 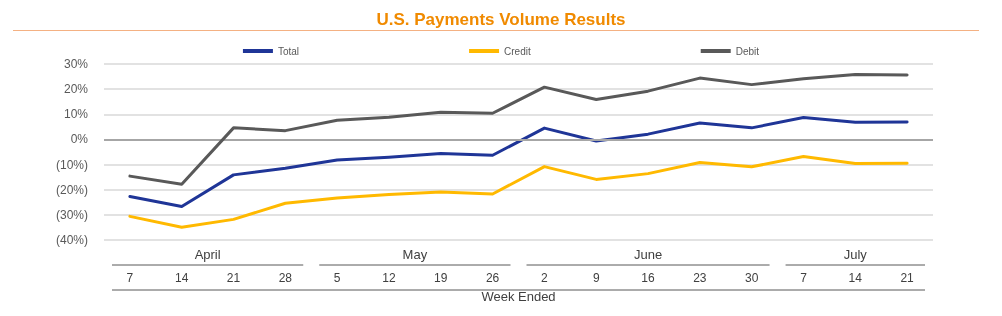 I want to click on y-tick-label: (20%), so click(x=71, y=189).